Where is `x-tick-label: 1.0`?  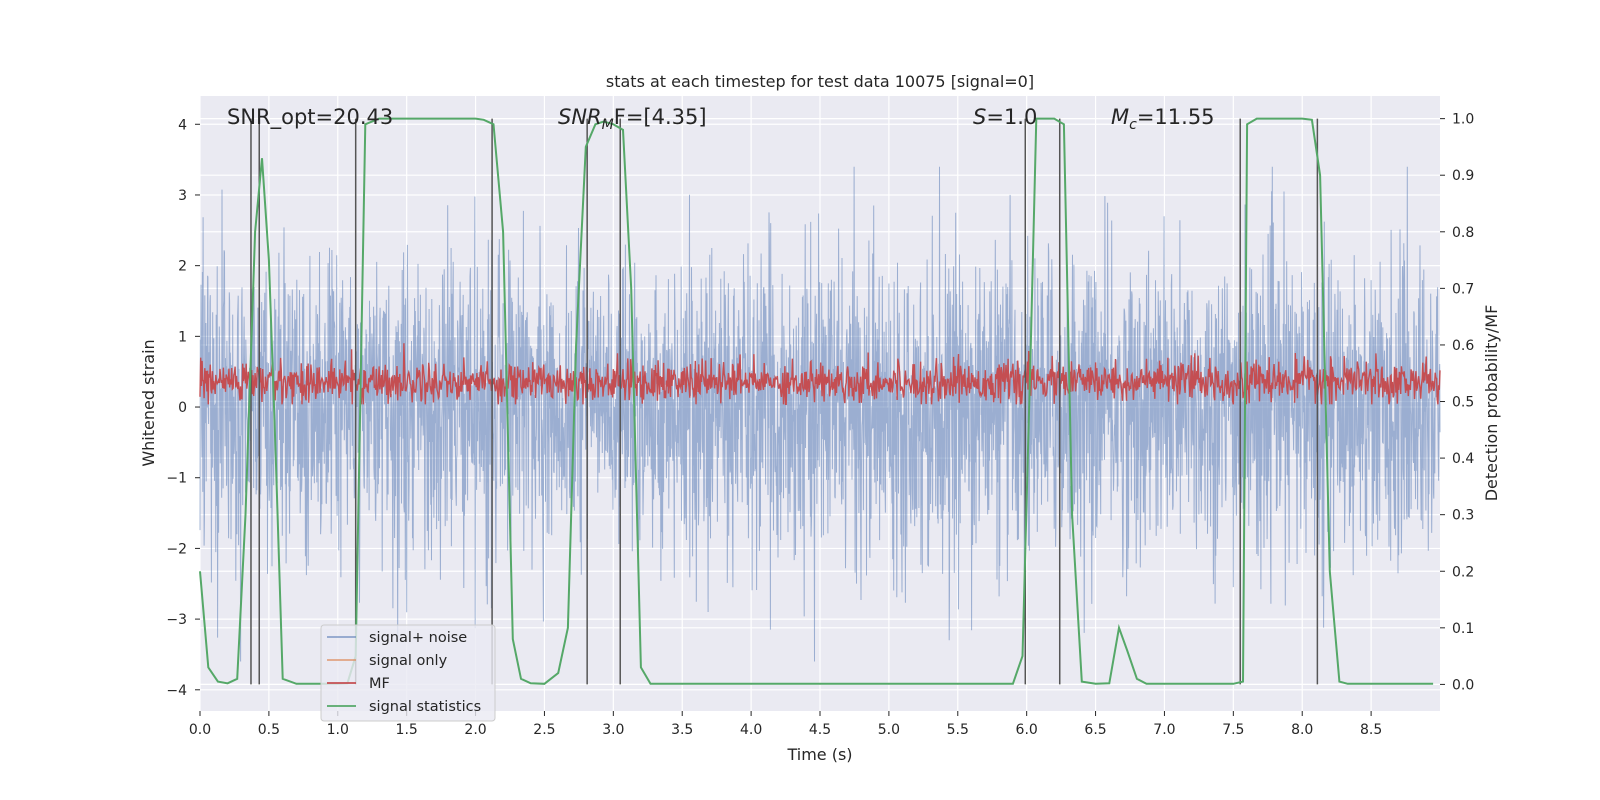
x-tick-label: 1.0 is located at coordinates (338, 730).